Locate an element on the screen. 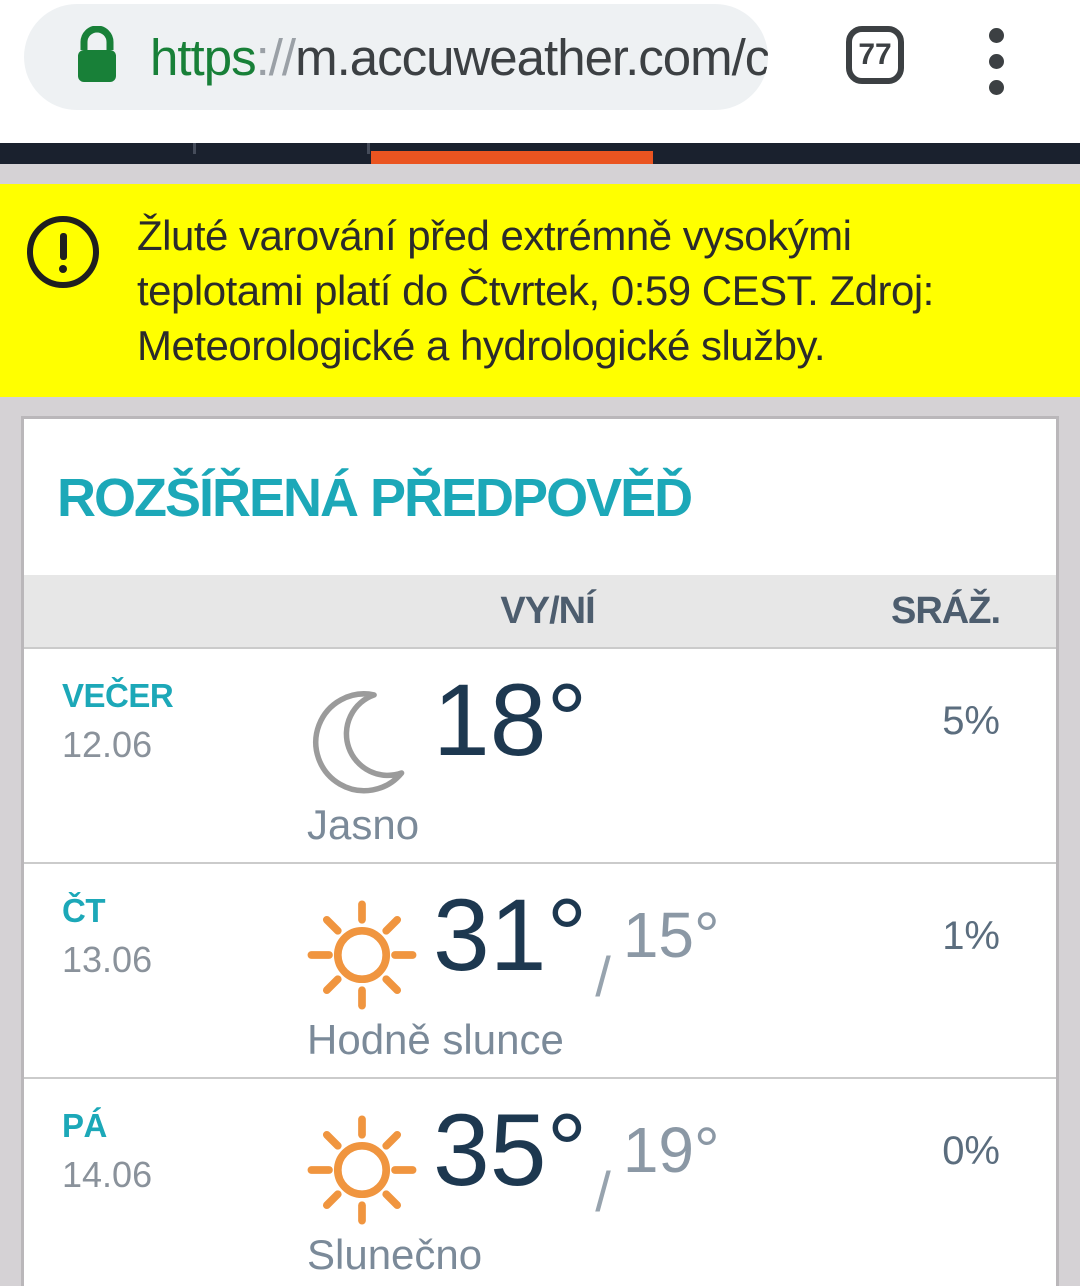 This screenshot has height=1286, width=1080. warning-line: Žluté varování před extrémně vysokými is located at coordinates (494, 235).